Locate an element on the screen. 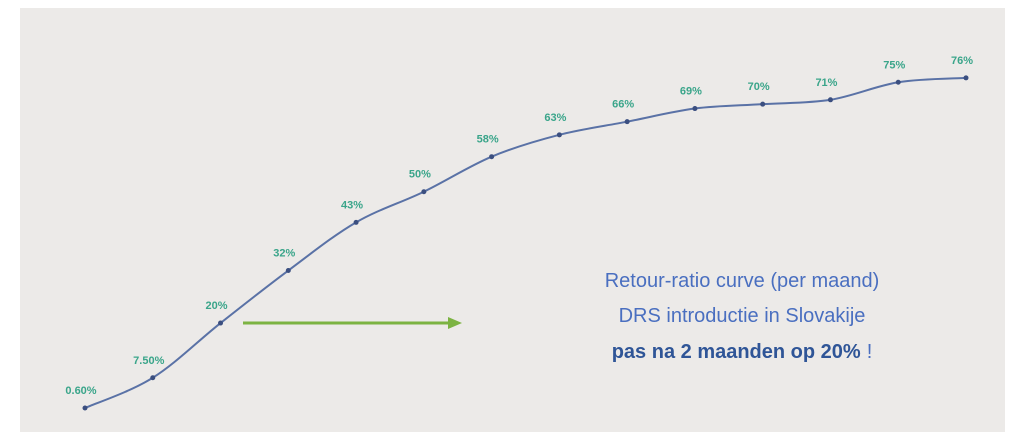 The width and height of the screenshot is (1022, 435). data-label: 58% is located at coordinates (488, 140).